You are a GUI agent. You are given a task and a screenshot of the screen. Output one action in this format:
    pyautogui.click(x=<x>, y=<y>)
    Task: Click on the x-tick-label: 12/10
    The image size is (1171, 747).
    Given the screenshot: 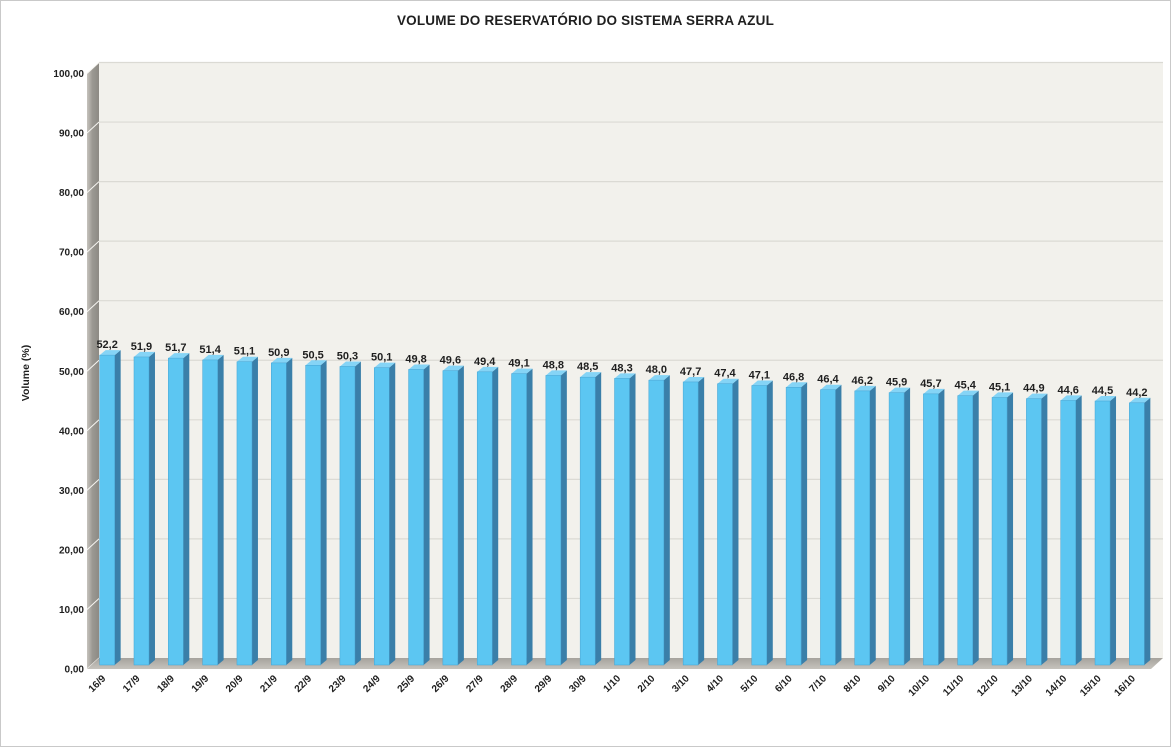 What is the action you would take?
    pyautogui.click(x=988, y=686)
    